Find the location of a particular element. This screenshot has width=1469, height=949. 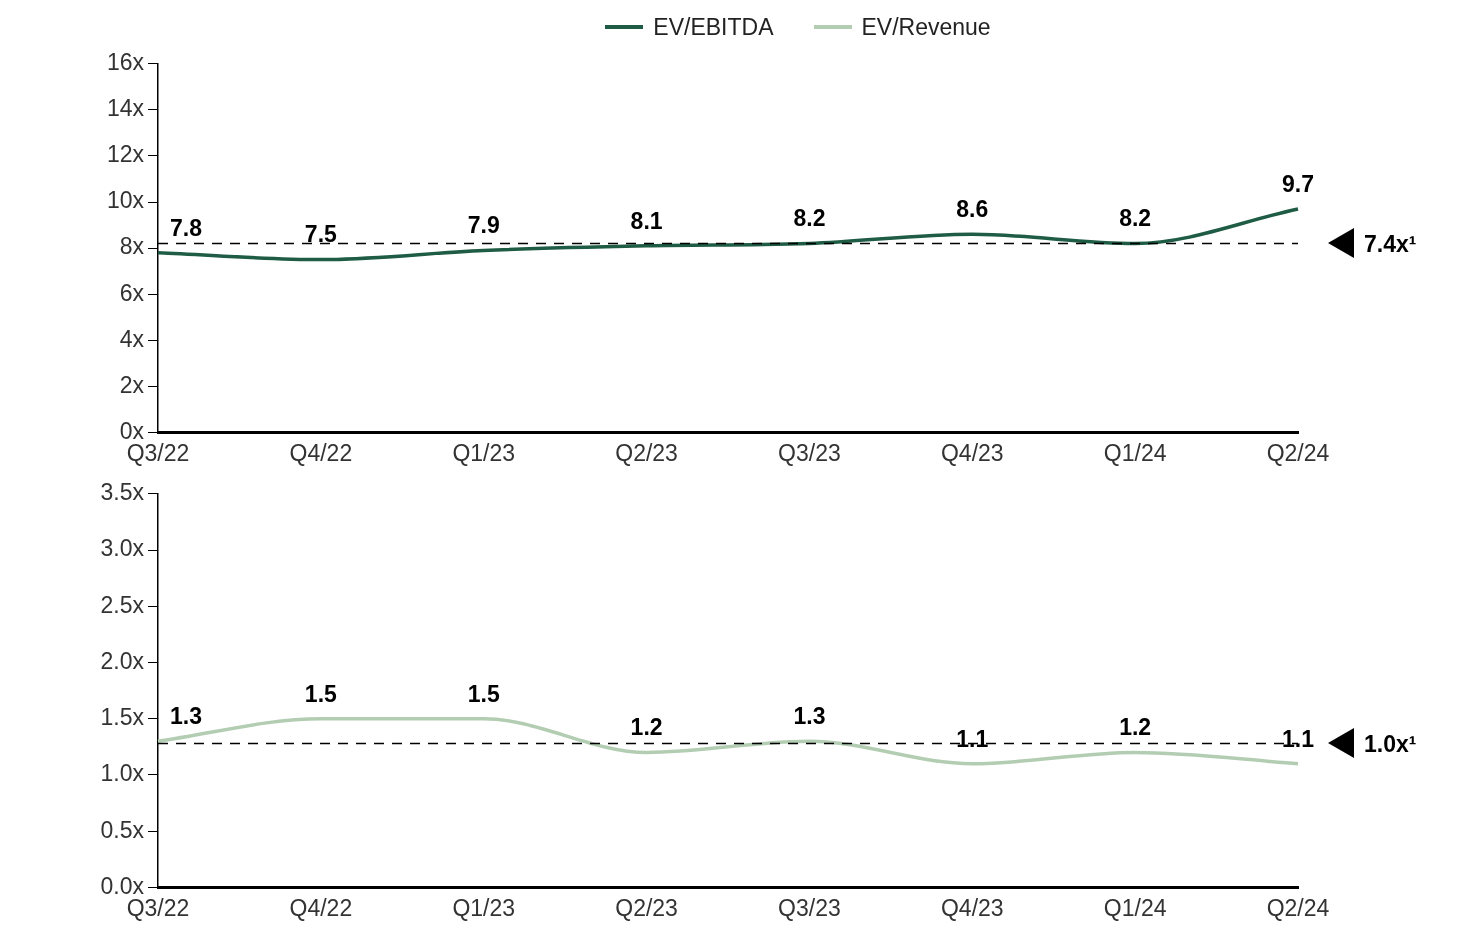

y-tick-label: 10x is located at coordinates (125, 200).